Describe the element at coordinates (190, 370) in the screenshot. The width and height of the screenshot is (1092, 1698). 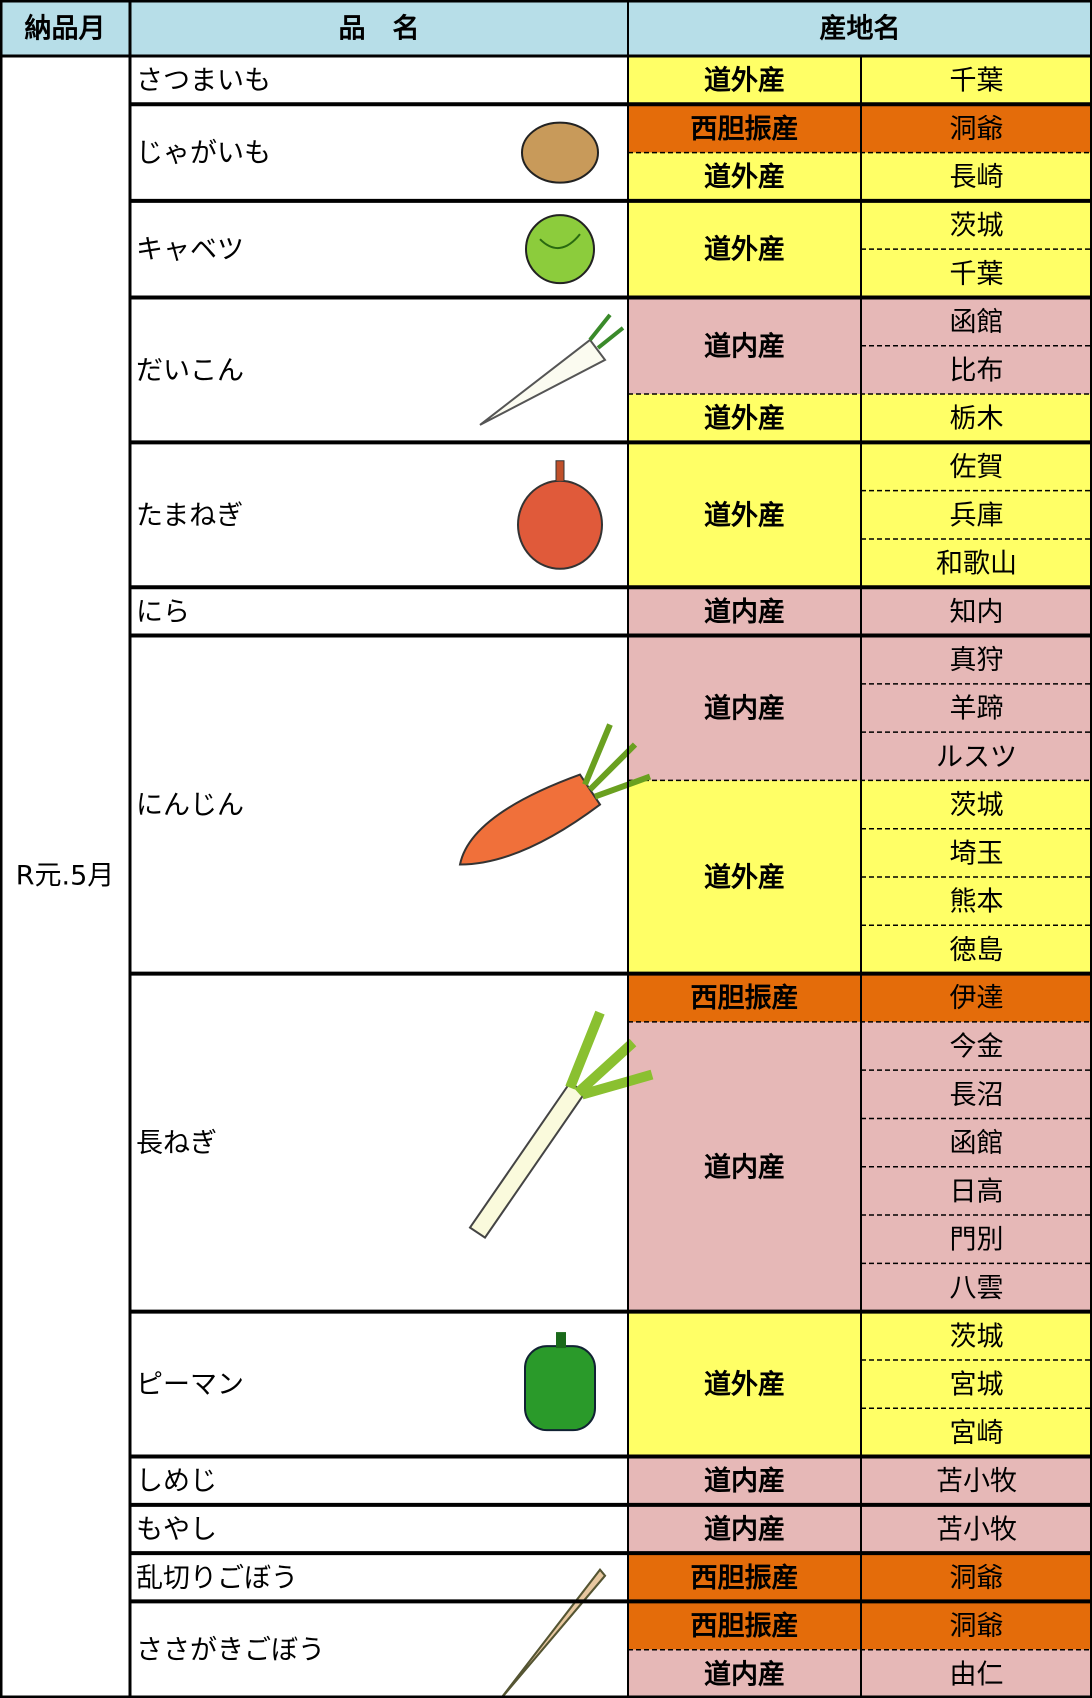
I see `item-name: だいこん` at that location.